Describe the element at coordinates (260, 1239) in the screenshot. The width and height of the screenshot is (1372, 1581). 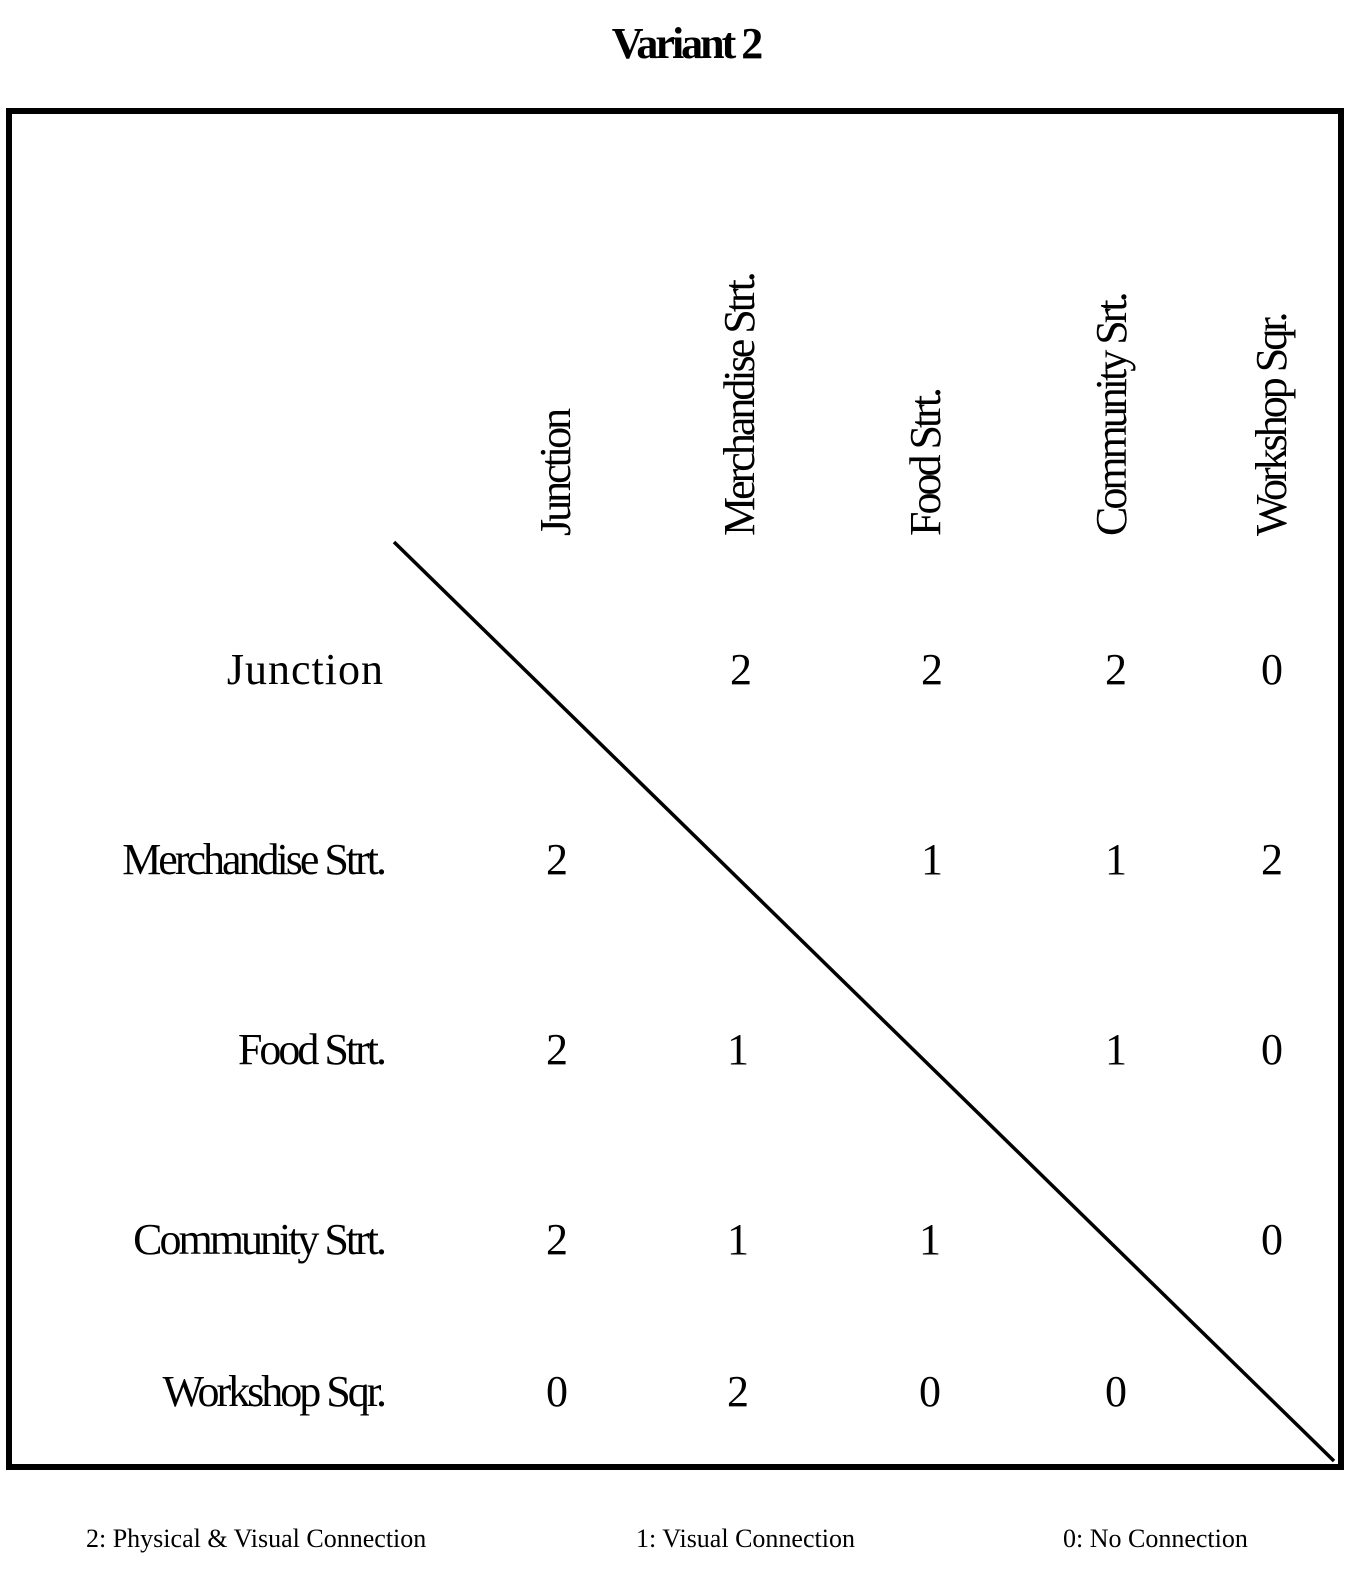
I see `row-header-community: Community Strt.` at that location.